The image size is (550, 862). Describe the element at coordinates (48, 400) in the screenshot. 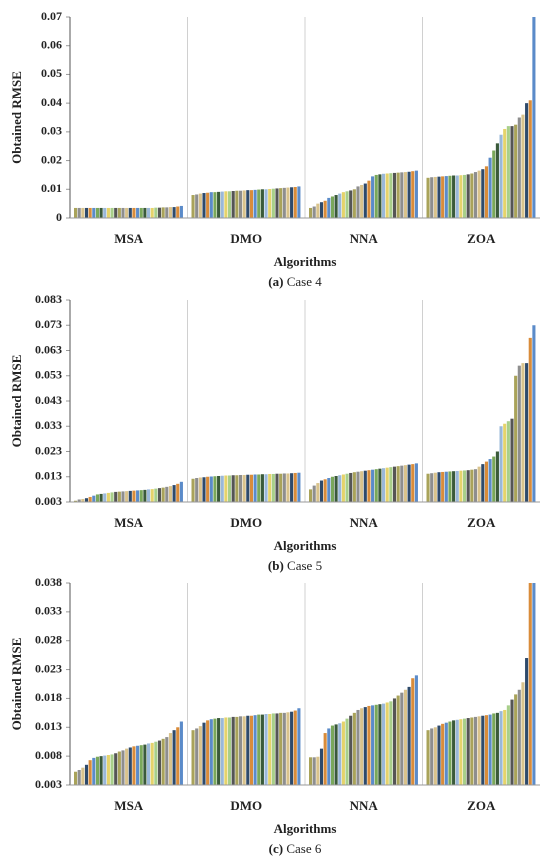

I see `y-tick-label: 0.043` at that location.